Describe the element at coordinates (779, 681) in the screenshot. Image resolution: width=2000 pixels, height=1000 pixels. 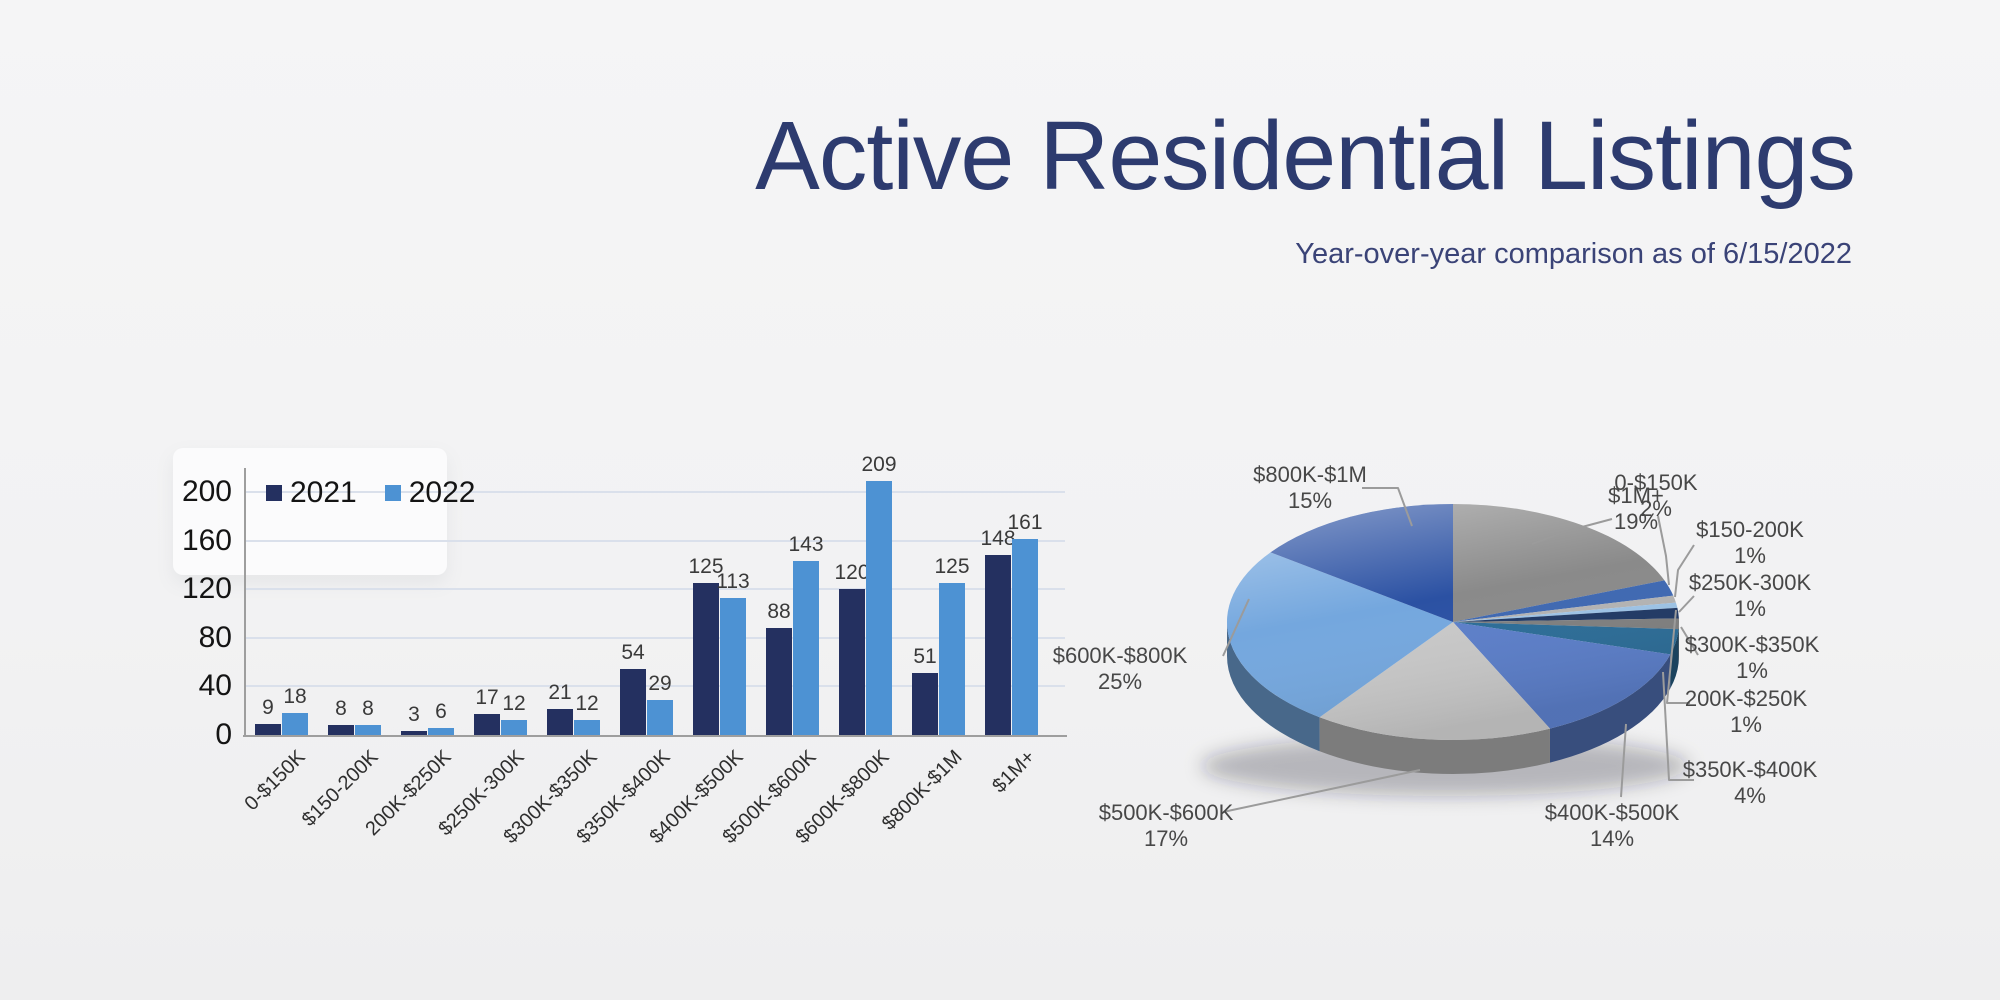
I see `bar-2021-$500K-$600K` at that location.